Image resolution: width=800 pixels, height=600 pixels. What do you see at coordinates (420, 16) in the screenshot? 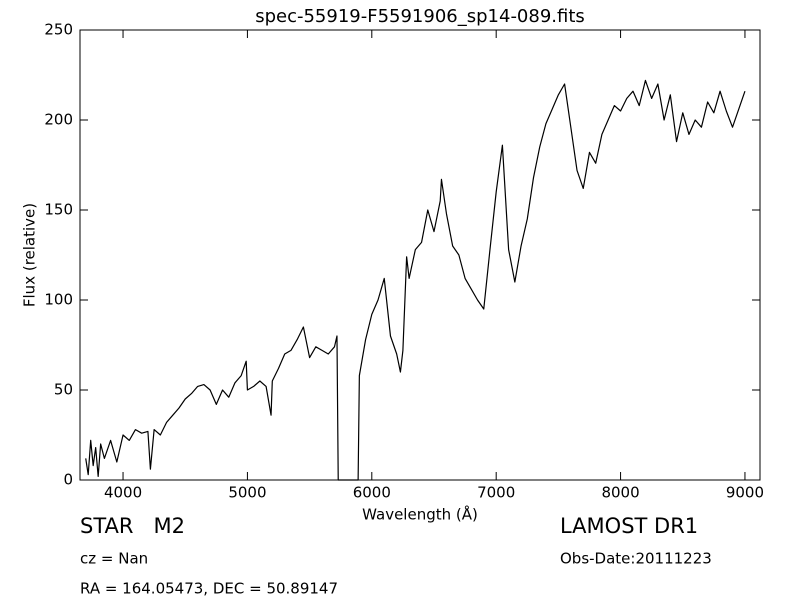
I see `chart-title: spec-55919-F5591906_sp14-089.fits` at bounding box center [420, 16].